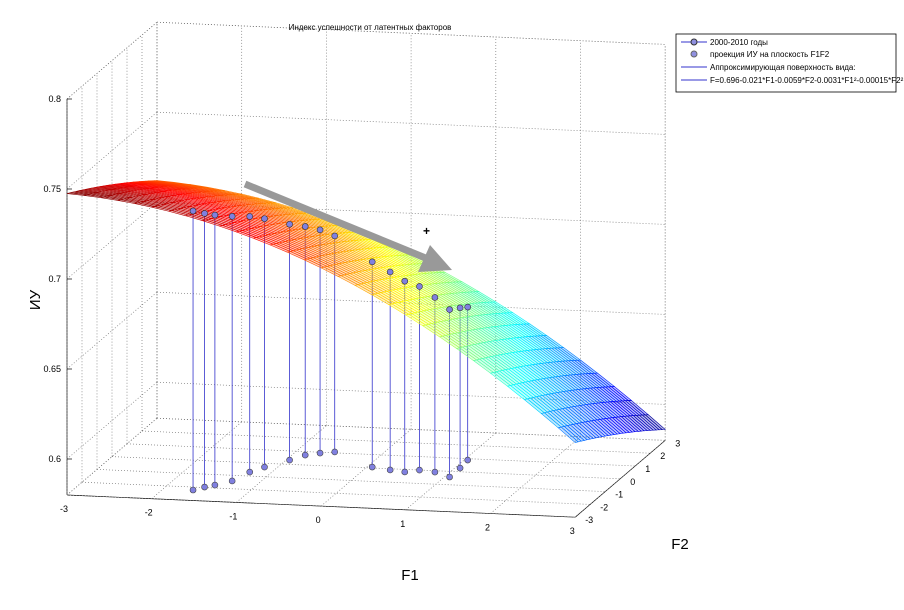 The width and height of the screenshot is (904, 610). What do you see at coordinates (370, 27) in the screenshot?
I see `chart-title: Индекс успешности от латентных факторов` at bounding box center [370, 27].